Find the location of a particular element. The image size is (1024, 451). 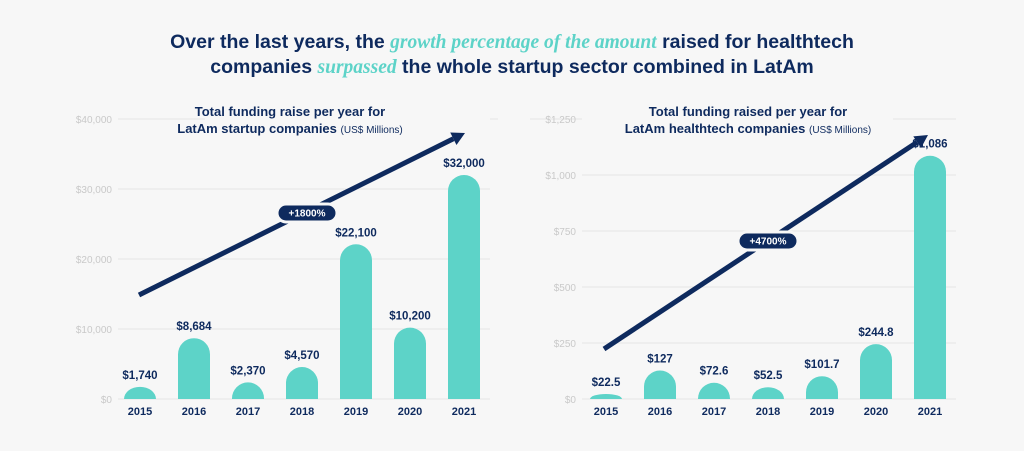

chart-title: Total funding raise per year for is located at coordinates (290, 111).